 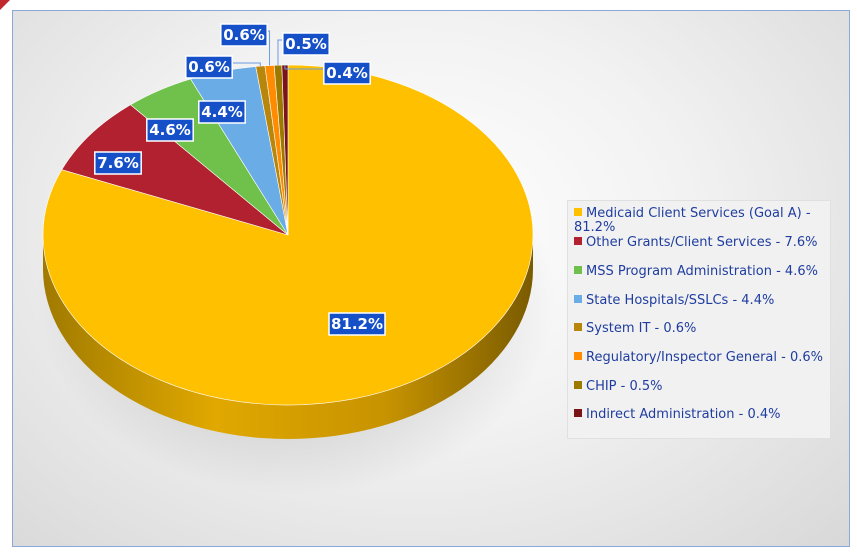 What do you see at coordinates (624, 386) in the screenshot?
I see `legend-label: CHIP - 0.5%` at bounding box center [624, 386].